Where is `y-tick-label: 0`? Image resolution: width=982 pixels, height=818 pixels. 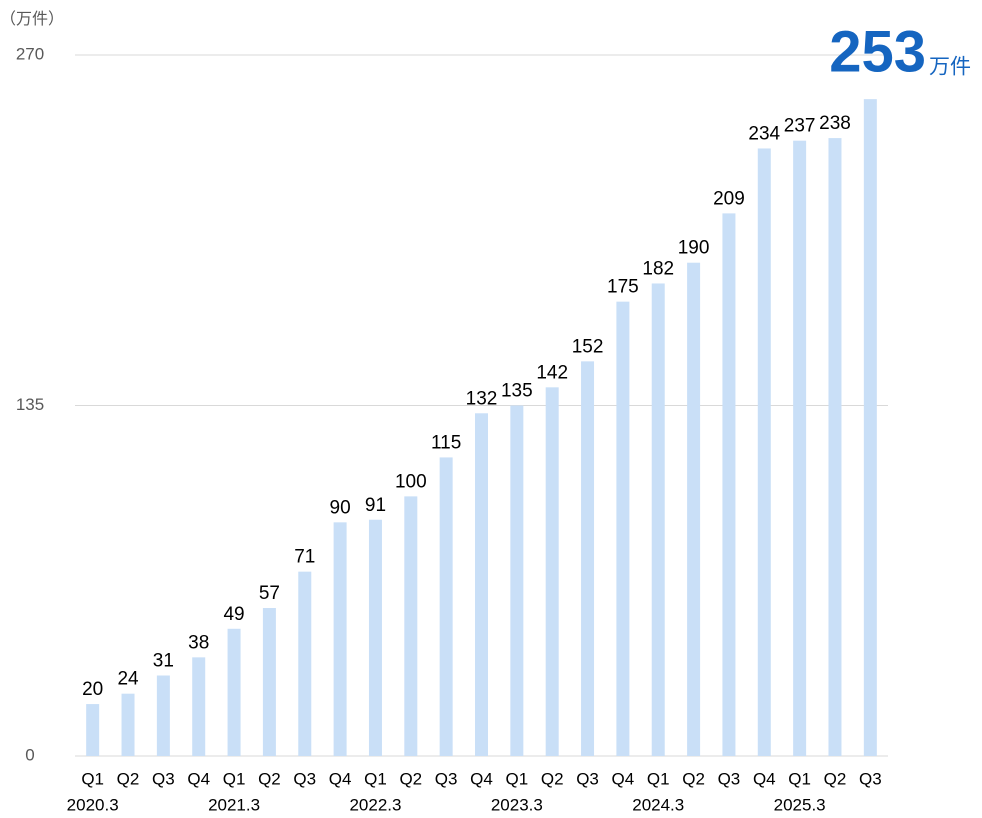 y-tick-label: 0 is located at coordinates (29, 754).